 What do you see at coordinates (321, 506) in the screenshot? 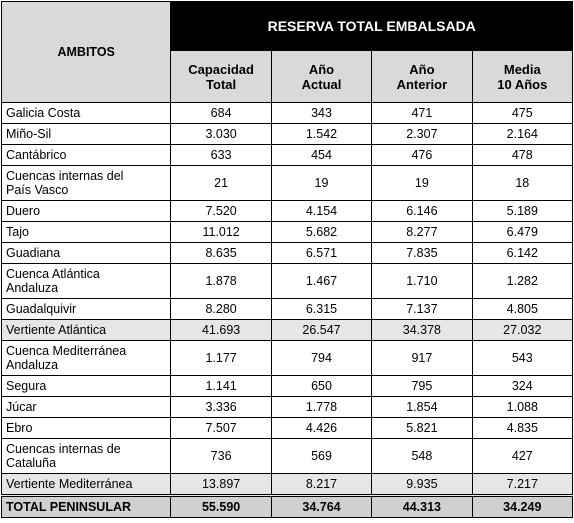
I see `total-value: 34.764` at bounding box center [321, 506].